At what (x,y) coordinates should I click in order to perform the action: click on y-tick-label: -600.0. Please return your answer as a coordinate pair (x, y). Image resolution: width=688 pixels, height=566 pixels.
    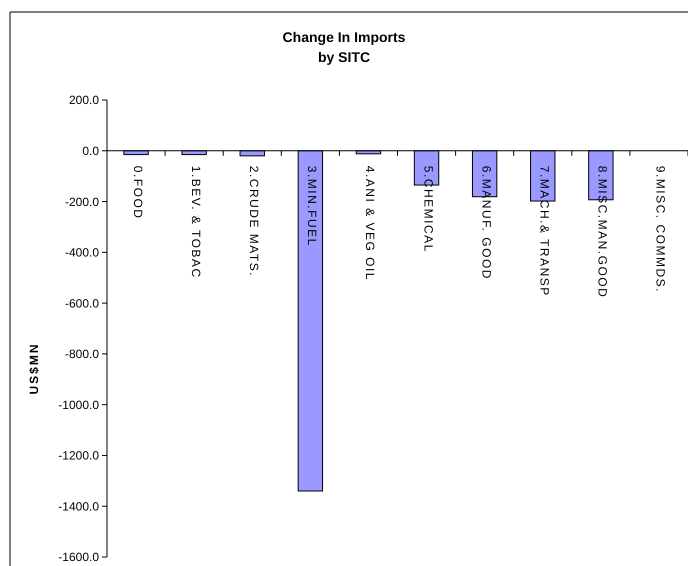
    Looking at the image, I should click on (82, 303).